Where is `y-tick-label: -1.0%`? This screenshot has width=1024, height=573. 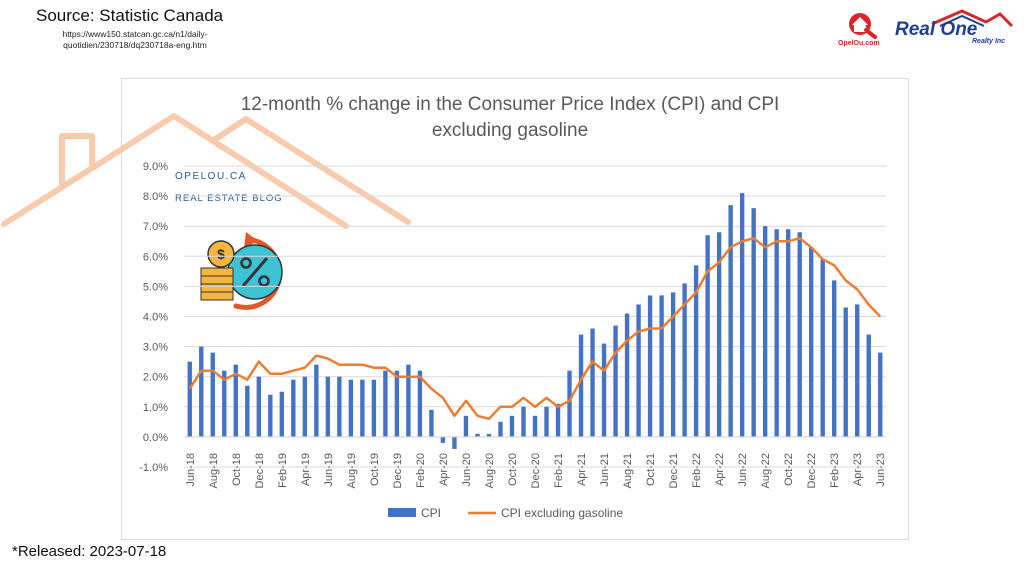
y-tick-label: -1.0% is located at coordinates (153, 468).